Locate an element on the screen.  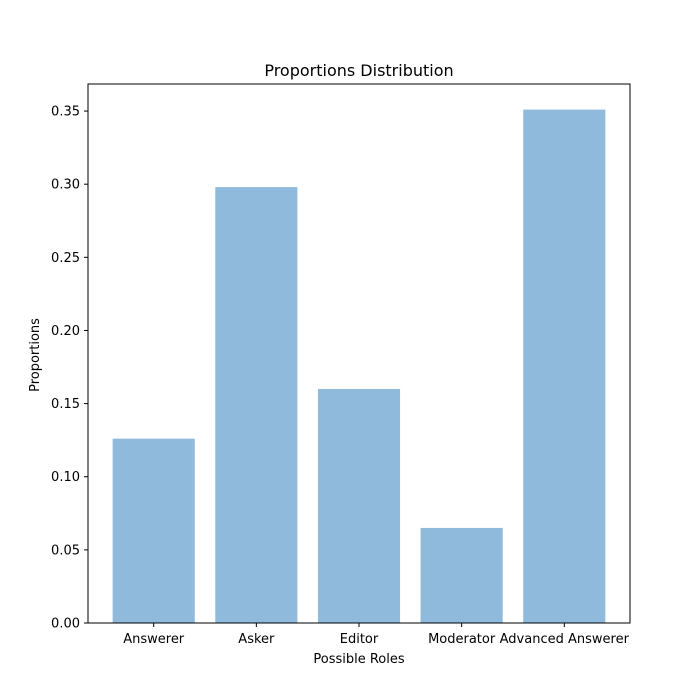
y-tick-label-0-25: 0.25 is located at coordinates (65, 258).